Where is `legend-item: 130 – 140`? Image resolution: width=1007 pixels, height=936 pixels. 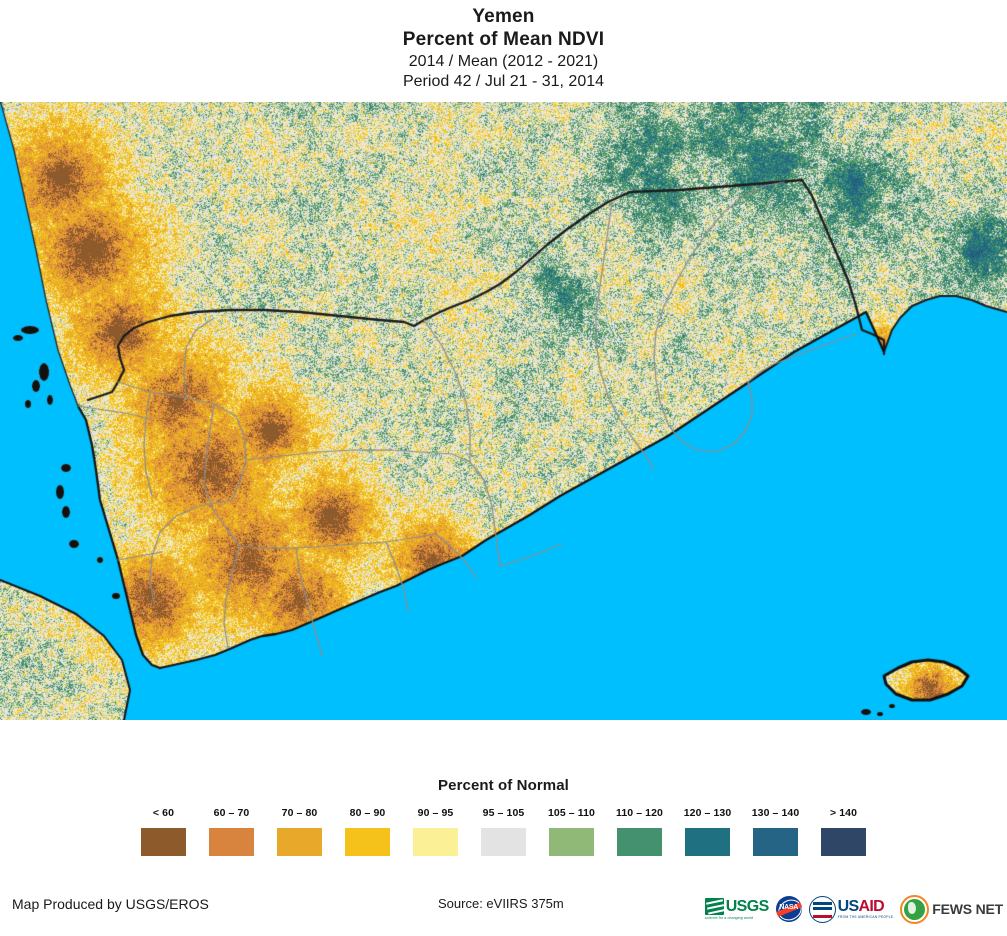
legend-item: 130 – 140 is located at coordinates (776, 831).